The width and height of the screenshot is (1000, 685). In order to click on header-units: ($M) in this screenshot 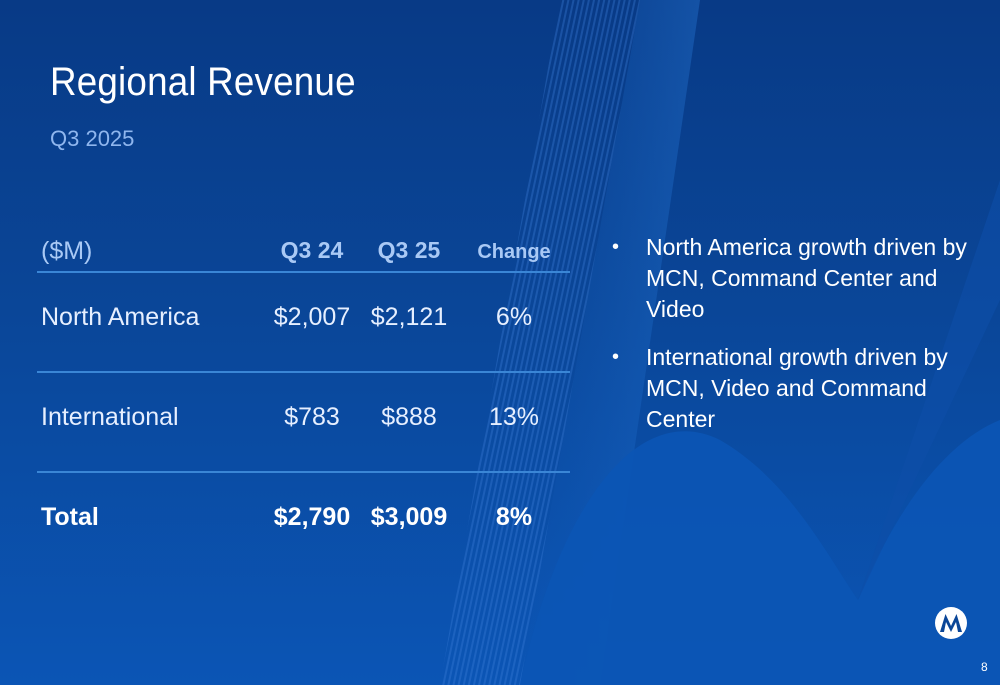, I will do `click(67, 251)`.